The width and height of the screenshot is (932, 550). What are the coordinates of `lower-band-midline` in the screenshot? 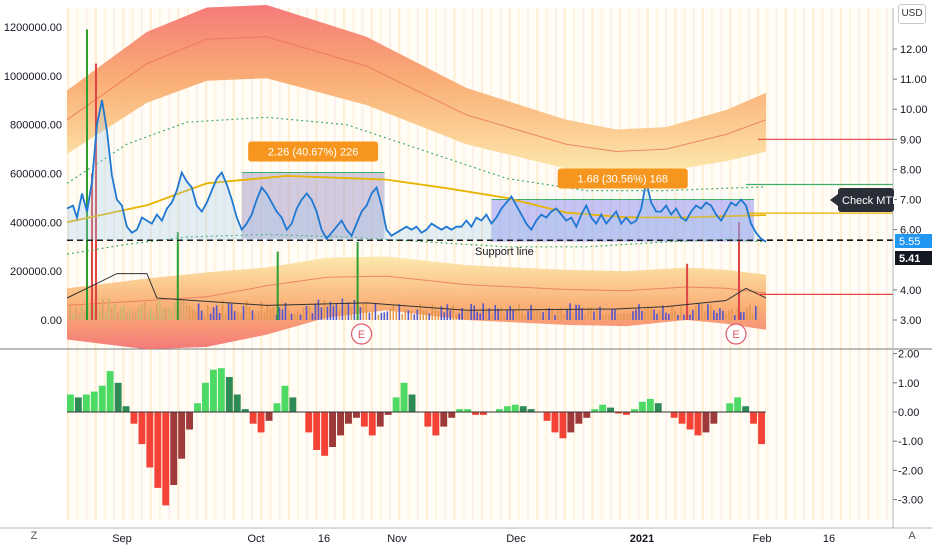 It's located at (416, 290).